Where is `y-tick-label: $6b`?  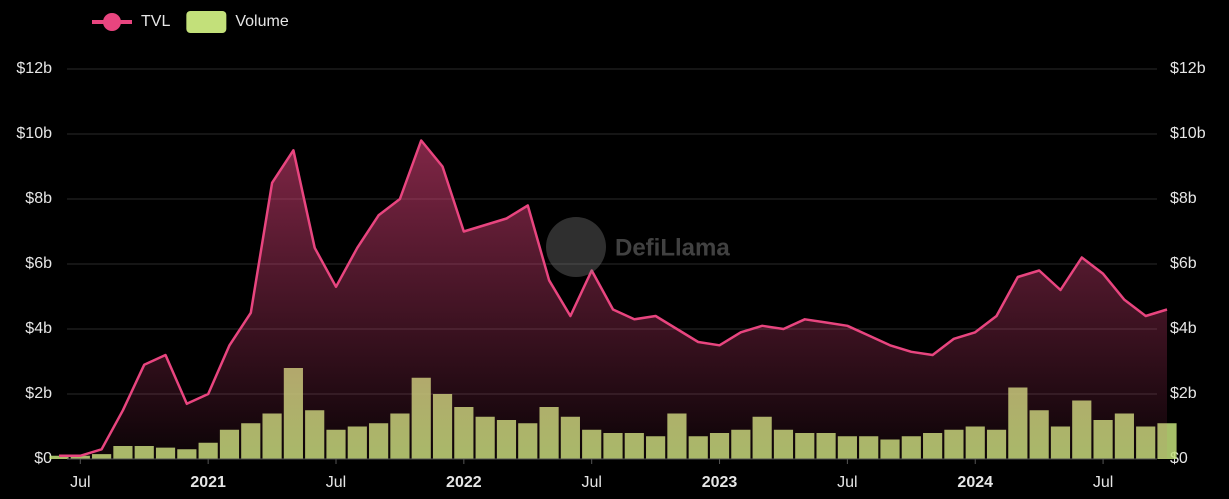
y-tick-label: $6b is located at coordinates (38, 263).